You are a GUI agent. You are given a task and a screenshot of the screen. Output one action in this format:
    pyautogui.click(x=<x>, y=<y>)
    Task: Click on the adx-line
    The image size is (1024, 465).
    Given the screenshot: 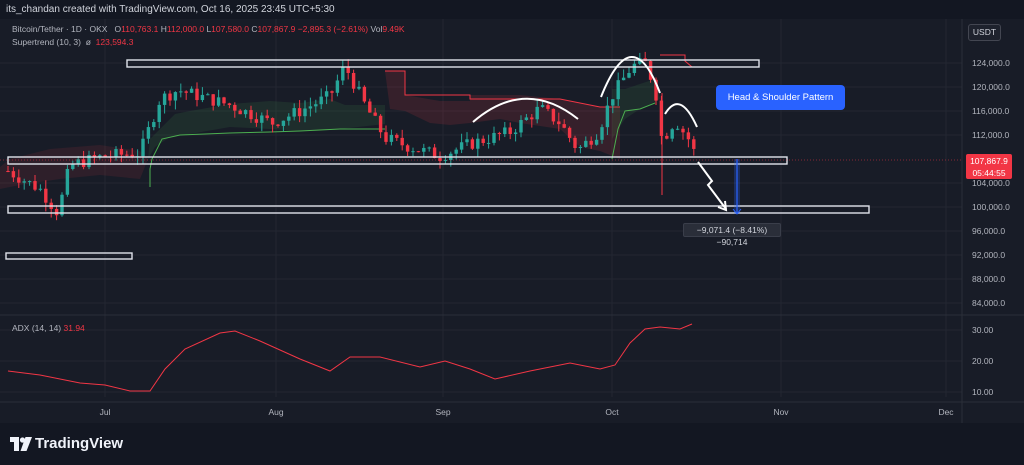 What is the action you would take?
    pyautogui.click(x=350, y=357)
    